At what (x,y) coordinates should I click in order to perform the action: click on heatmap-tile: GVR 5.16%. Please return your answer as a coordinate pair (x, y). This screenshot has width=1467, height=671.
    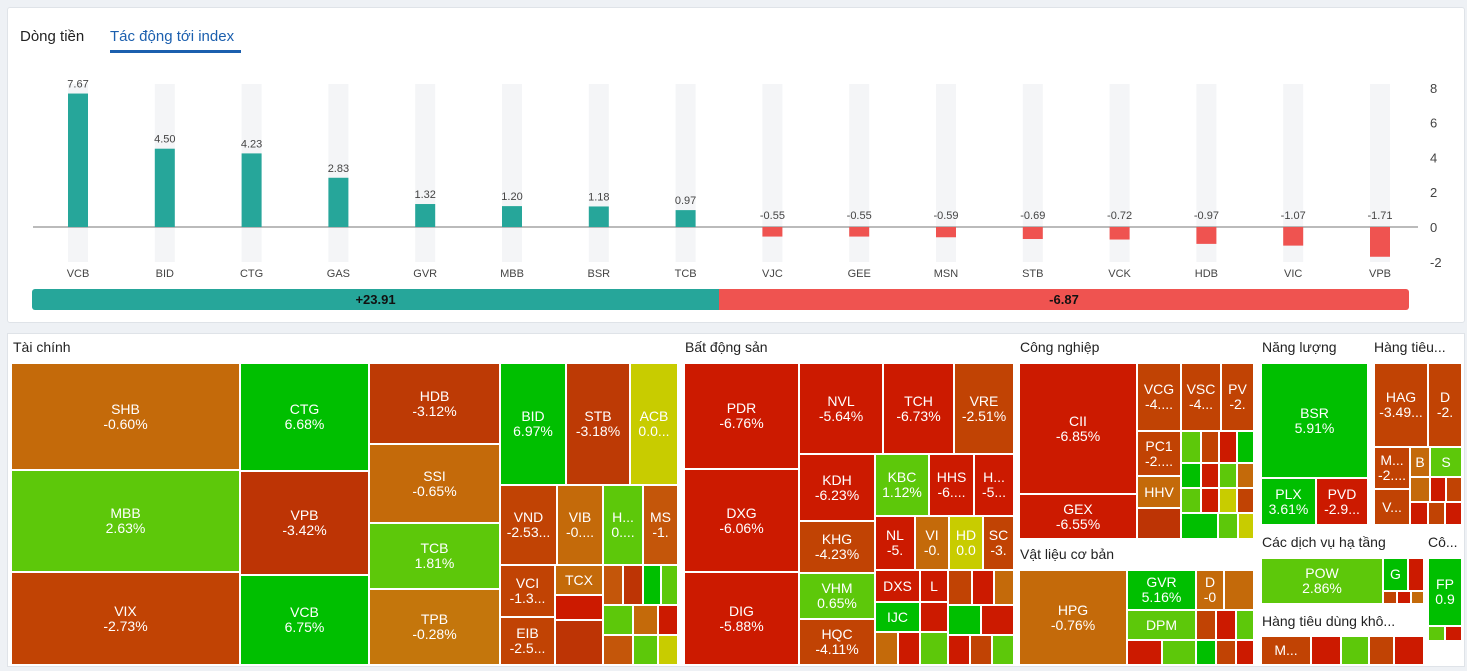
    Looking at the image, I should click on (1161, 590).